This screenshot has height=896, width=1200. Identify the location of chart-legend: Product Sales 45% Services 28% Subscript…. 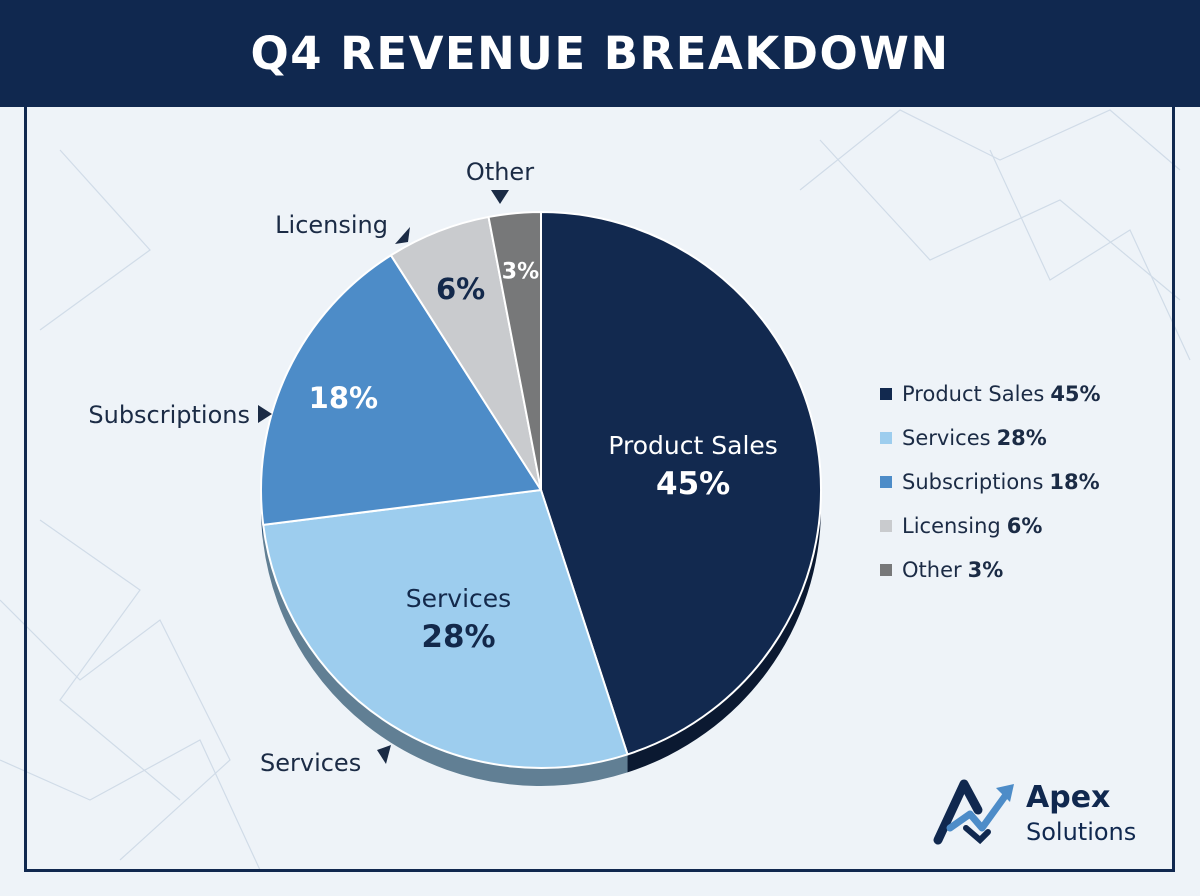
(1030, 482).